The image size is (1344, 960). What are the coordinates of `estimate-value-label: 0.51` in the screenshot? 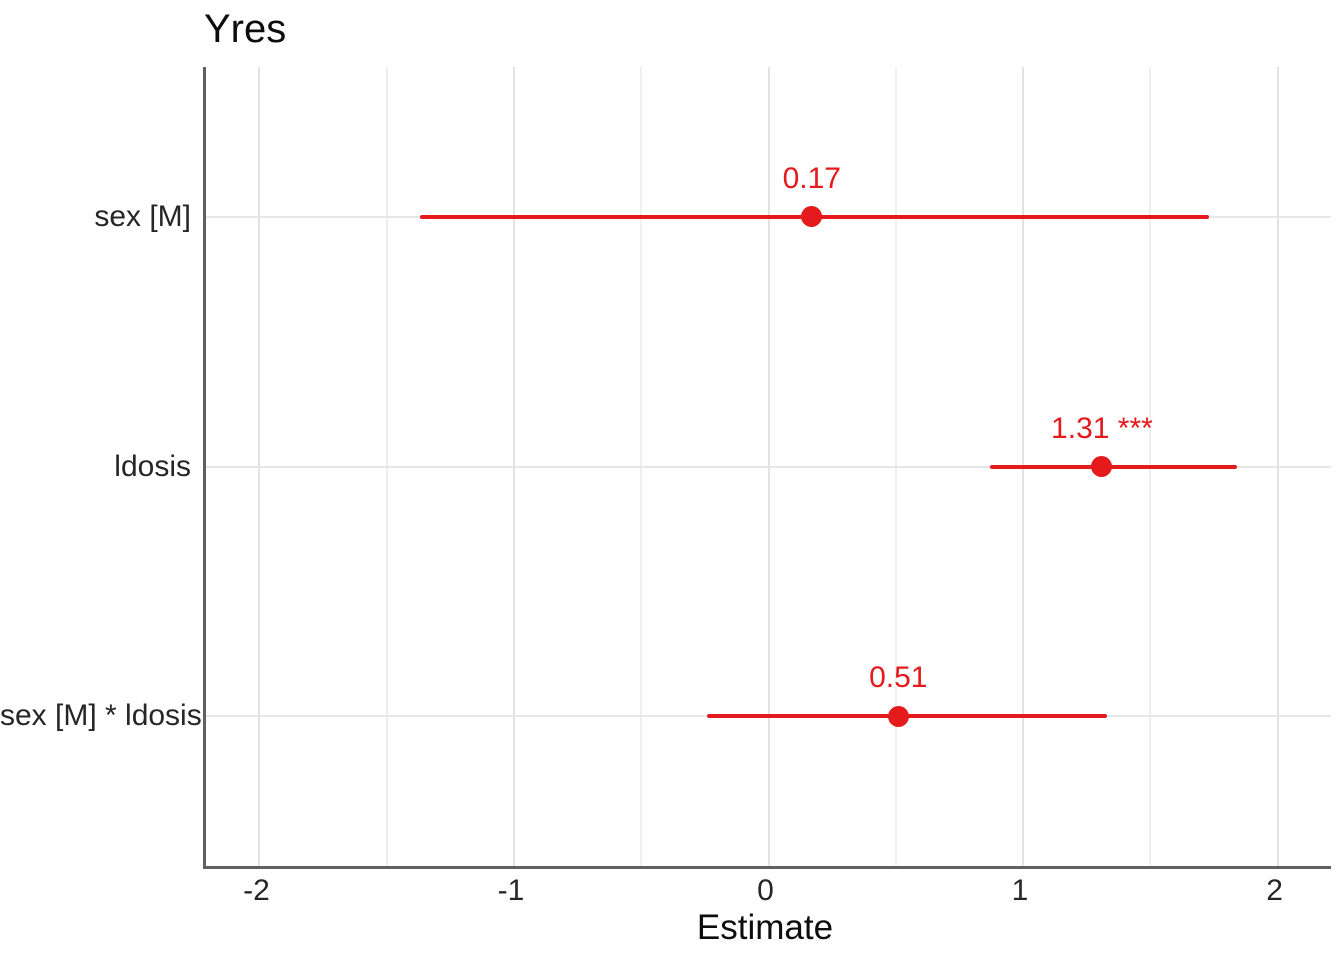 It's located at (898, 678).